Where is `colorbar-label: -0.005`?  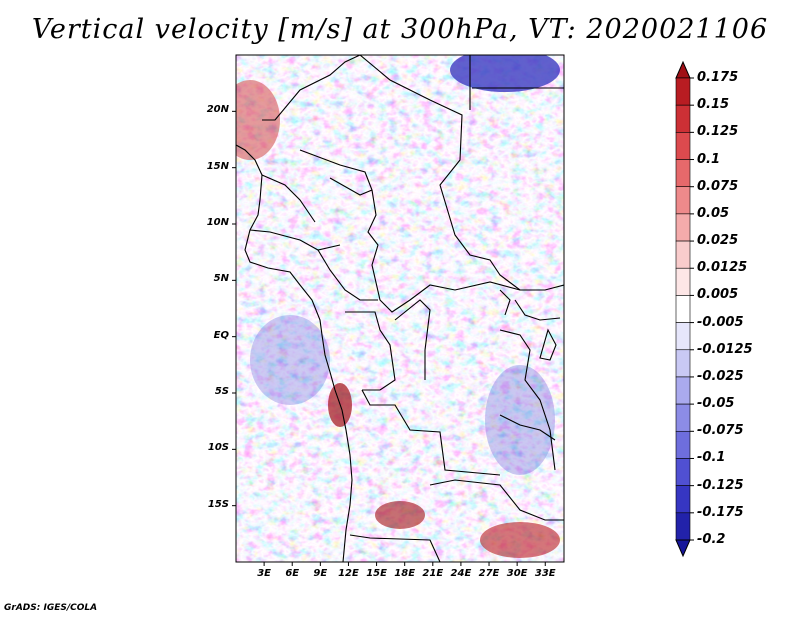 colorbar-label: -0.005 is located at coordinates (720, 322).